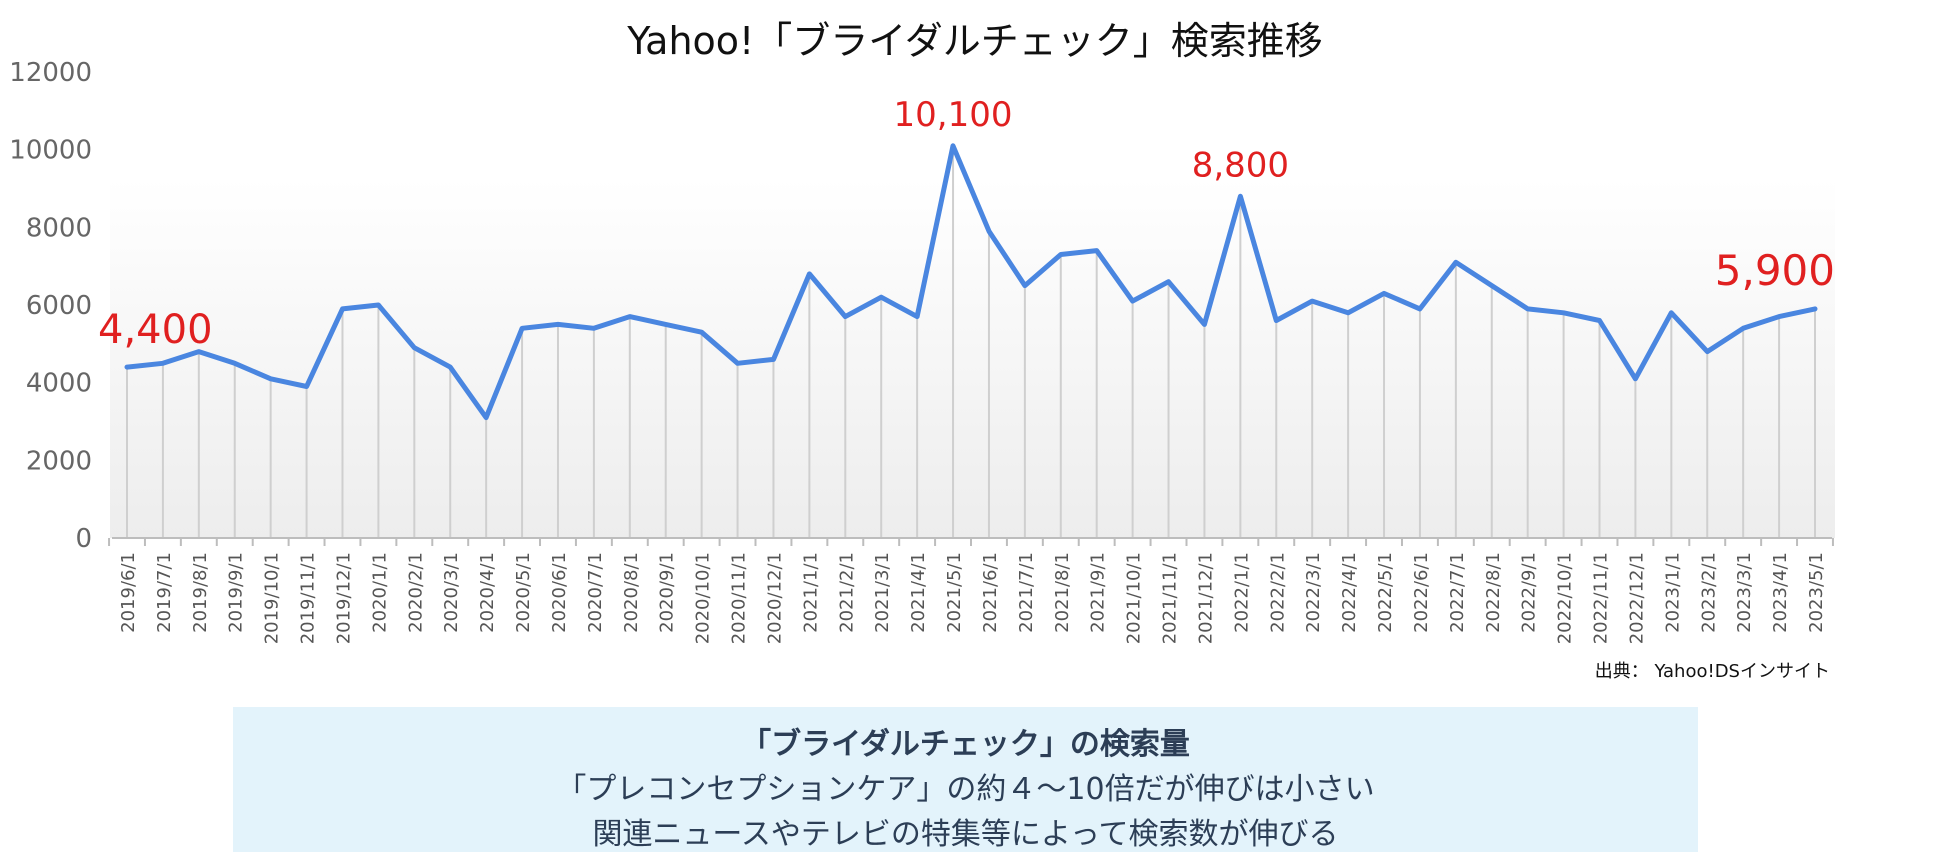  Describe the element at coordinates (1712, 671) in the screenshot. I see `source-note: 出典： Yahoo!DSインサイト` at that location.